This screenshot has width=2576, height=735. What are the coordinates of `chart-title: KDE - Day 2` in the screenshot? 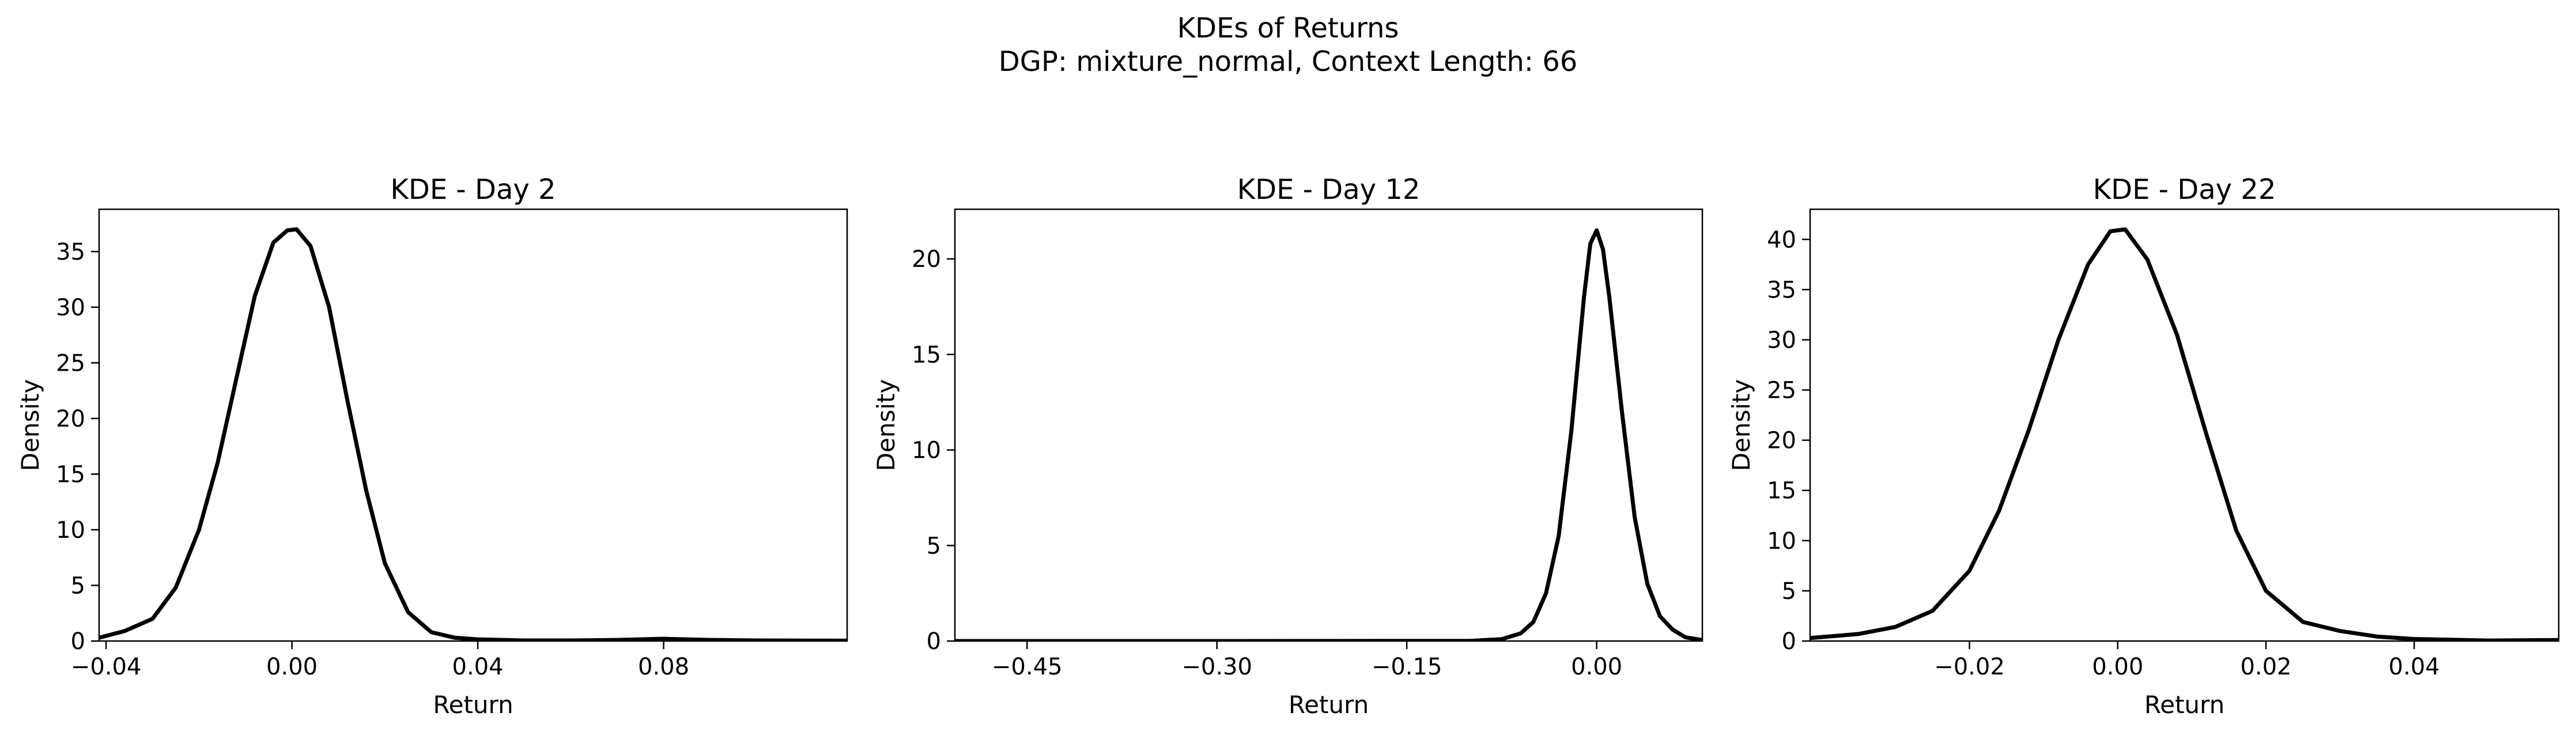 It's located at (473, 190).